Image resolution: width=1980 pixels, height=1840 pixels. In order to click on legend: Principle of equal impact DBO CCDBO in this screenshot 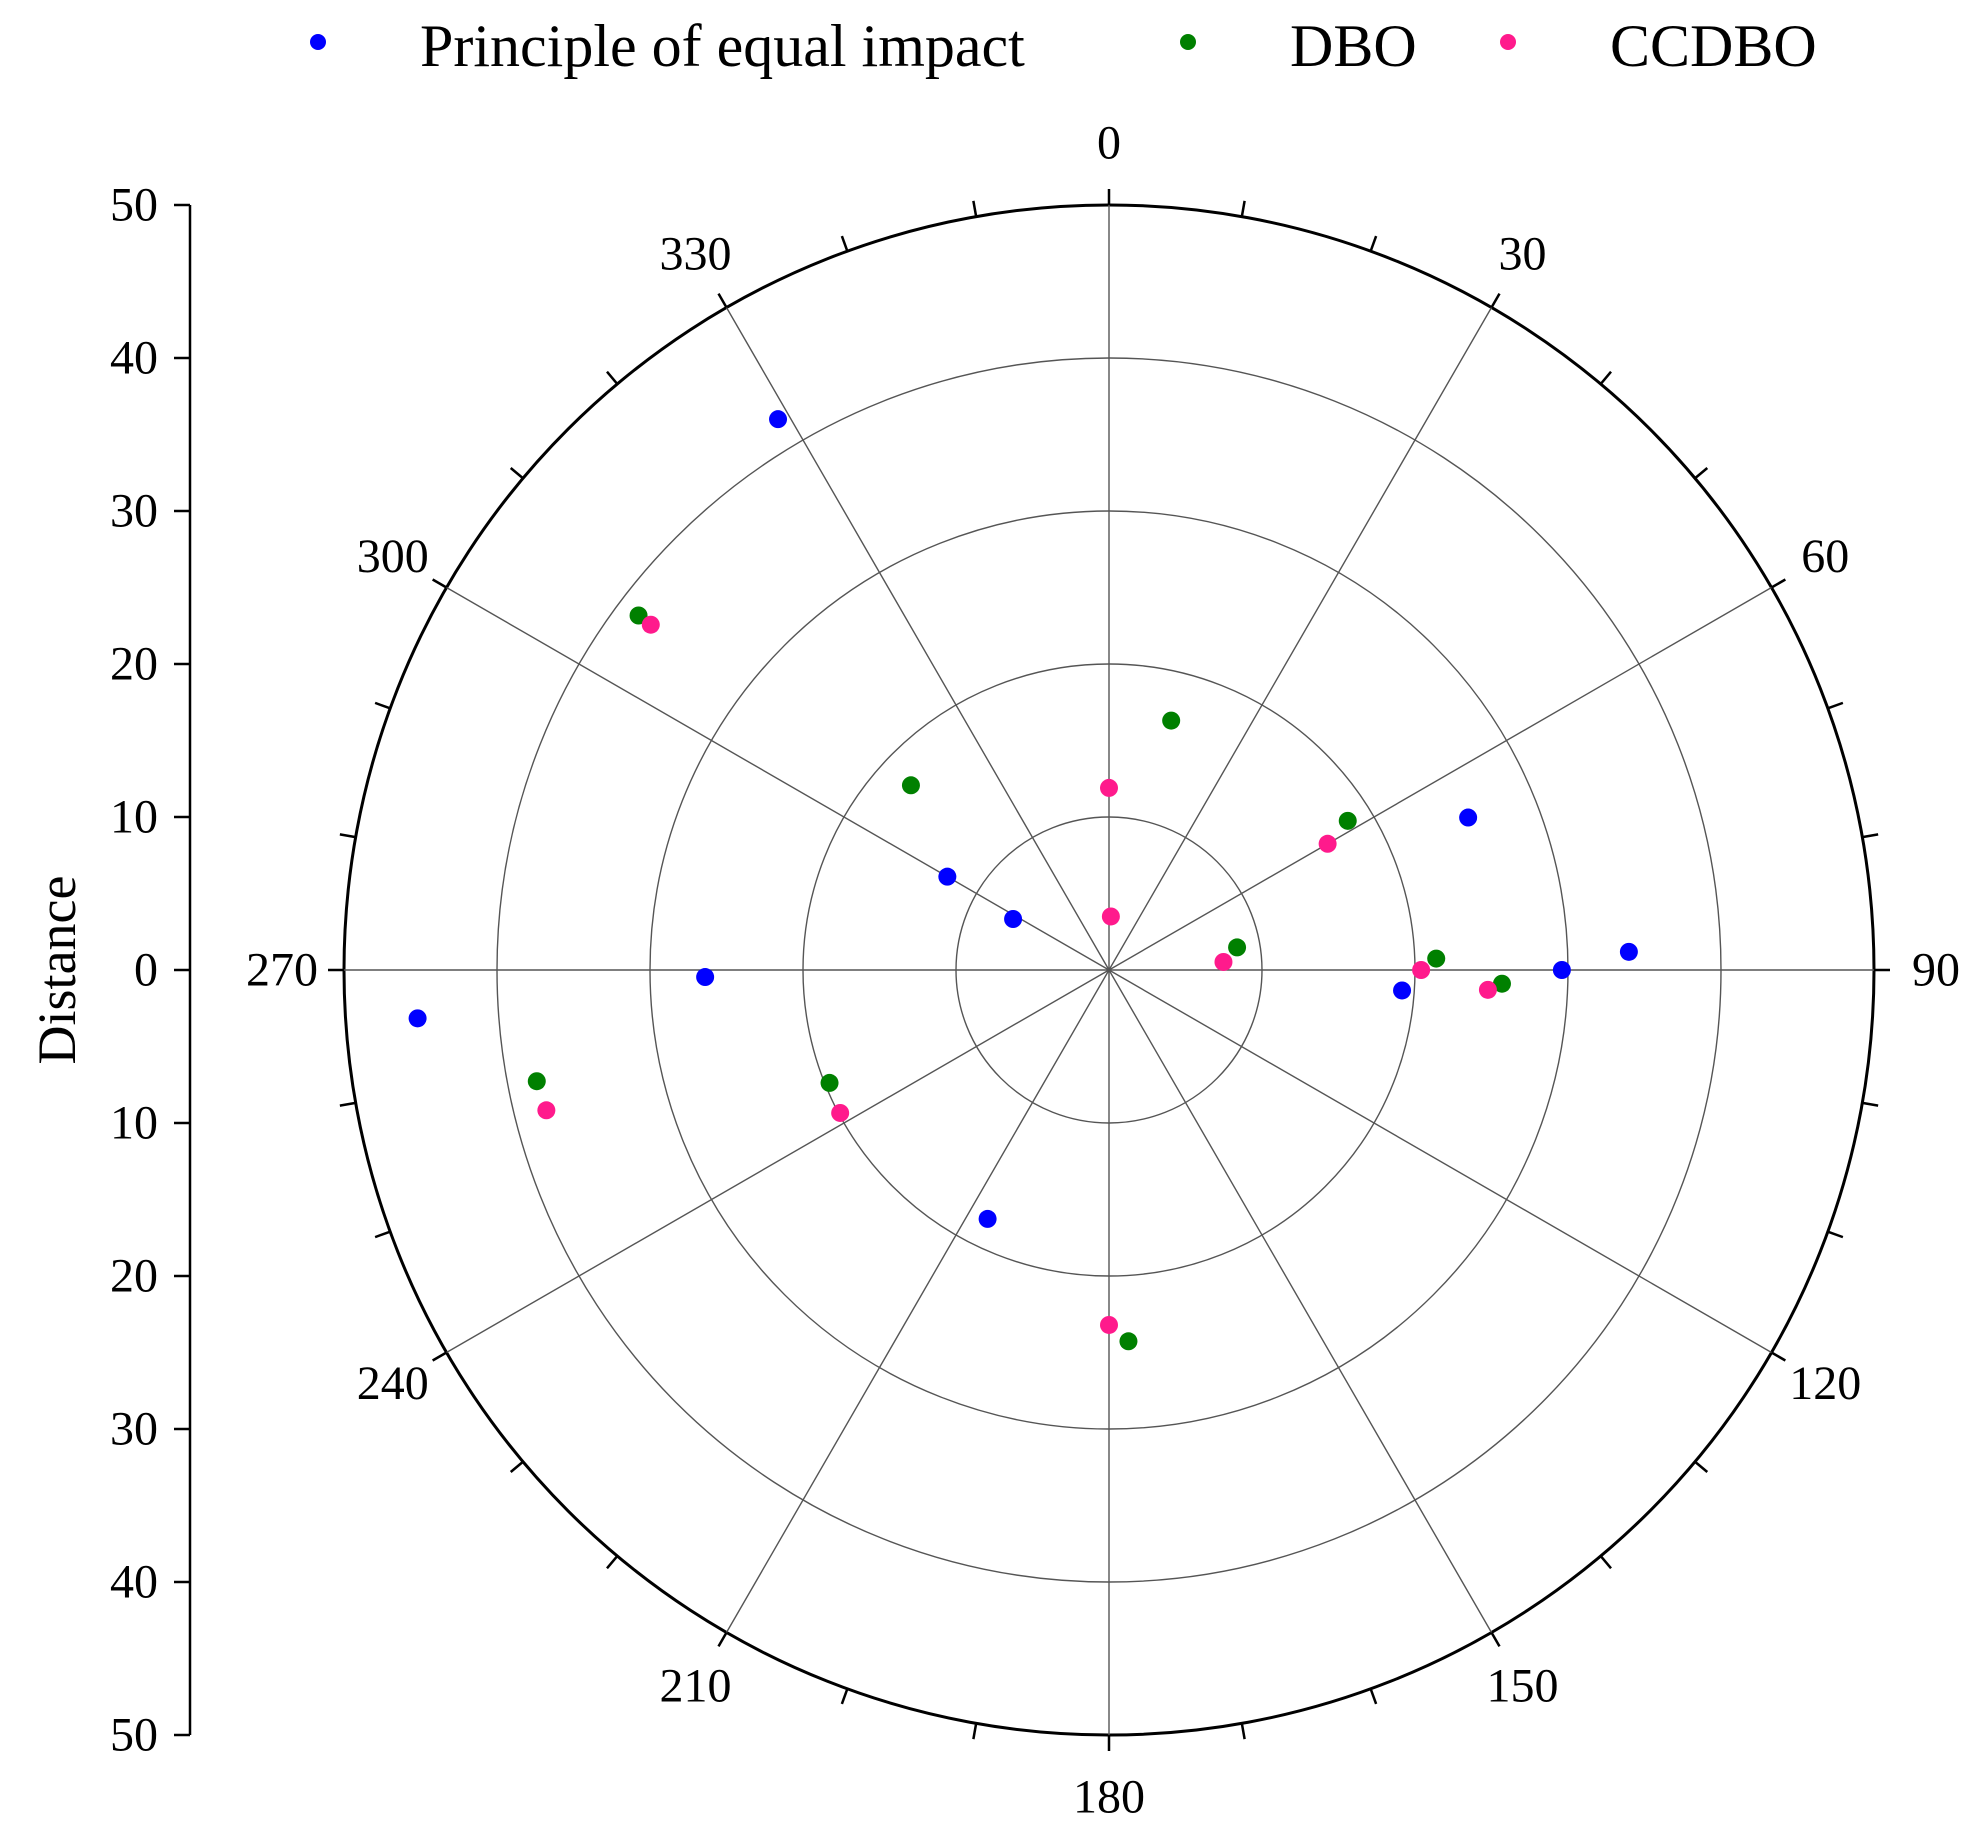, I will do `click(1063, 46)`.